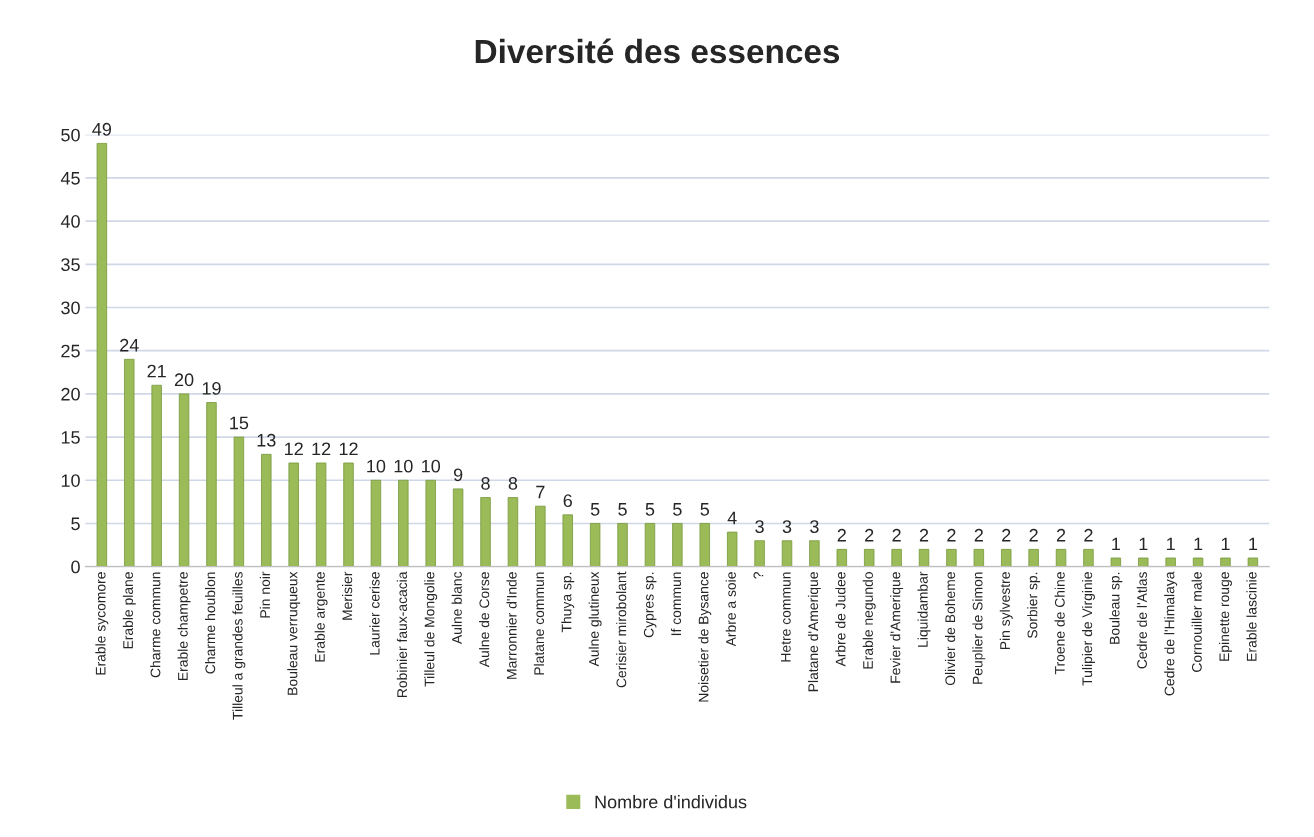  I want to click on chart-title: Diversité des essences, so click(657, 51).